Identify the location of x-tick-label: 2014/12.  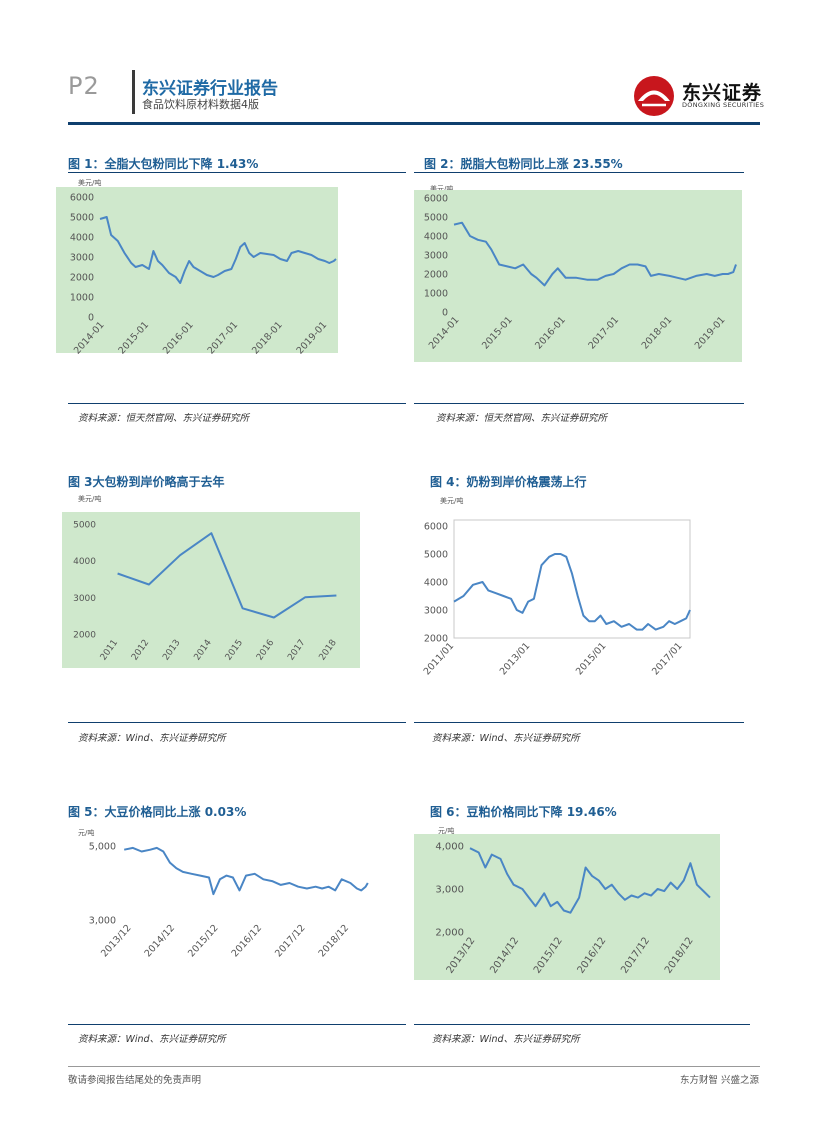
(160, 941).